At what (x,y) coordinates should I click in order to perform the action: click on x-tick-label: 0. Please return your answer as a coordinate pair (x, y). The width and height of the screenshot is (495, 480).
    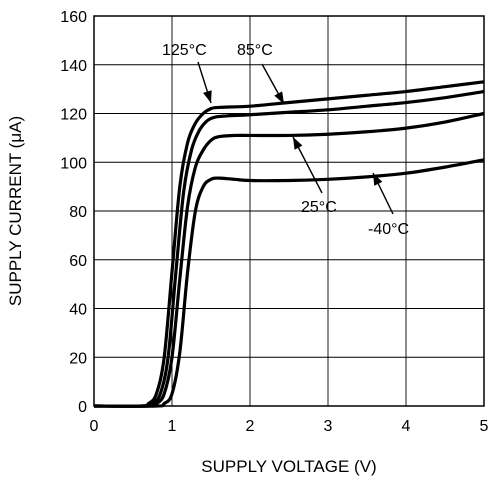
    Looking at the image, I should click on (94, 426).